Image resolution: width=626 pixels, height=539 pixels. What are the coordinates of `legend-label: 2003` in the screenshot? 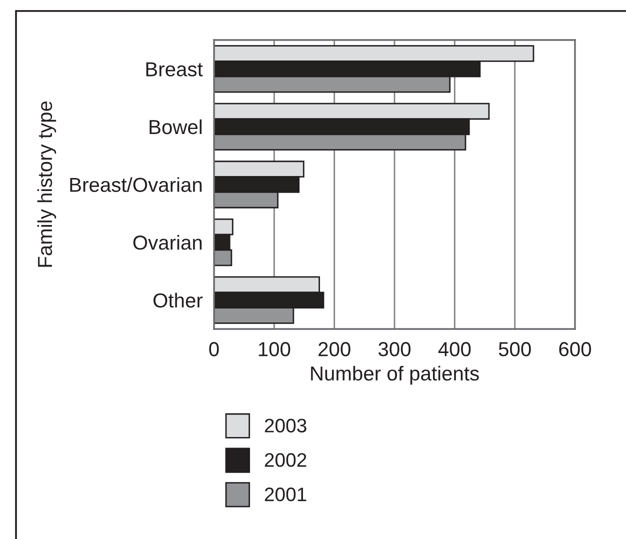 It's located at (285, 425).